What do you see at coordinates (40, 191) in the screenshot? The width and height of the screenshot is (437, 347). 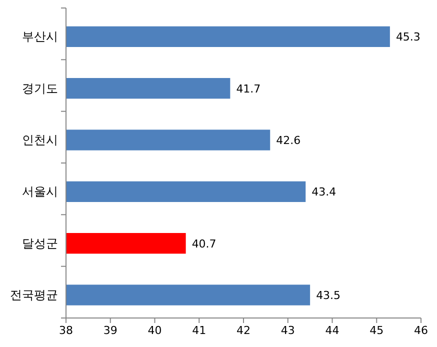 I see `y-tick-label: 서울시` at bounding box center [40, 191].